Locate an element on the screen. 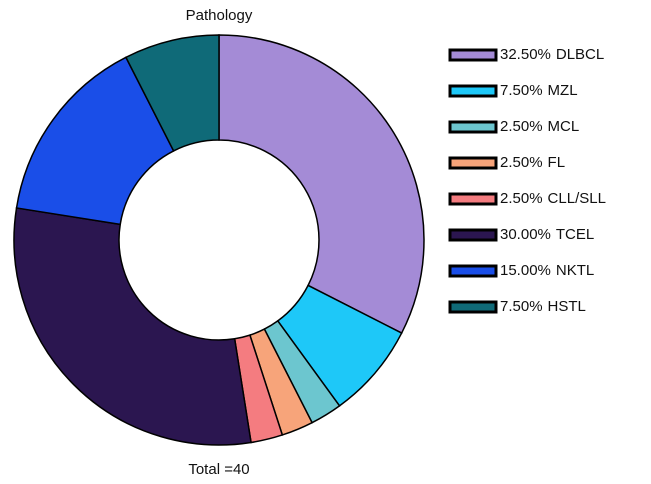 The height and width of the screenshot is (484, 651). legend-name: MZL is located at coordinates (563, 90).